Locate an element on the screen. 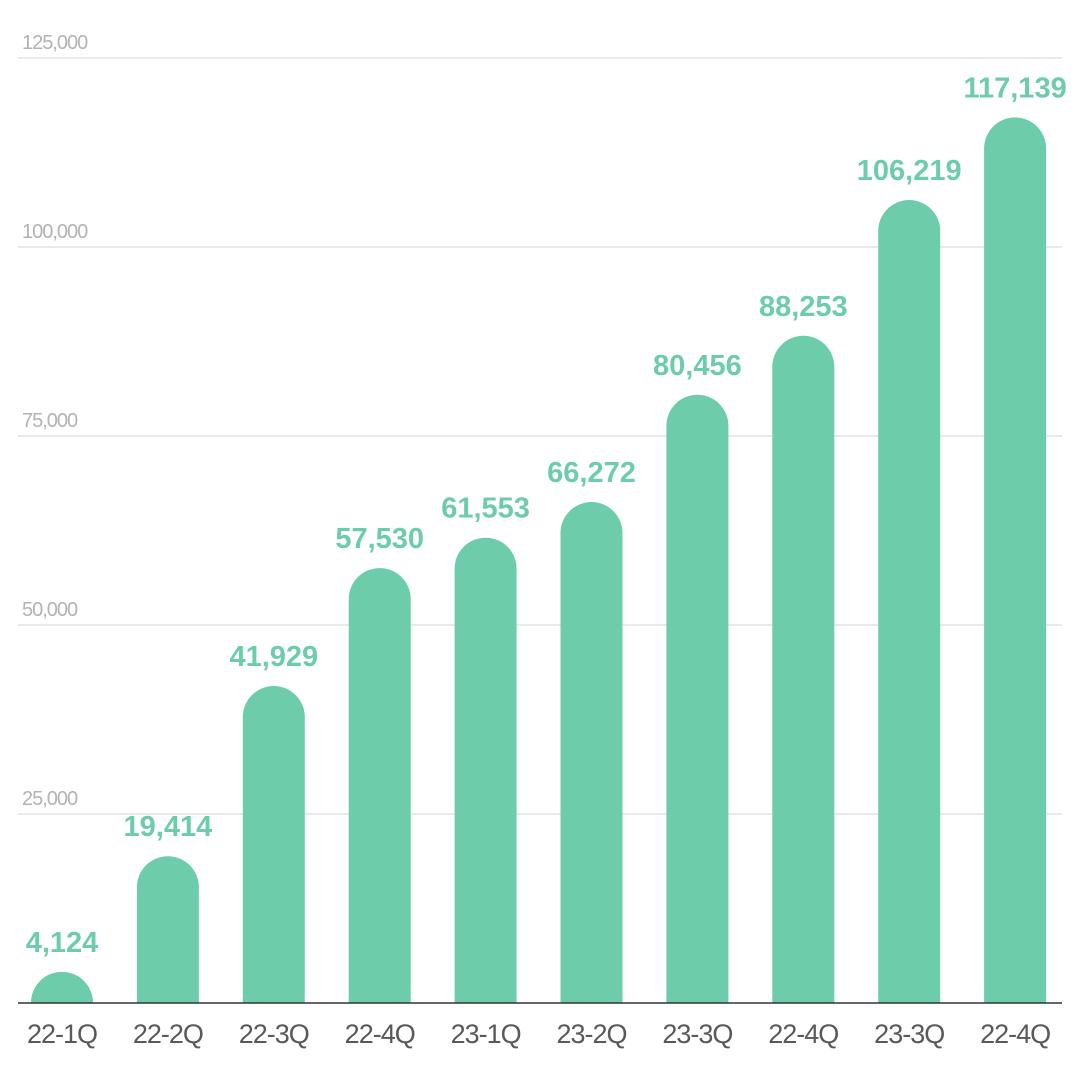 This screenshot has height=1085, width=1080. data-label: 61,553 is located at coordinates (485, 509).